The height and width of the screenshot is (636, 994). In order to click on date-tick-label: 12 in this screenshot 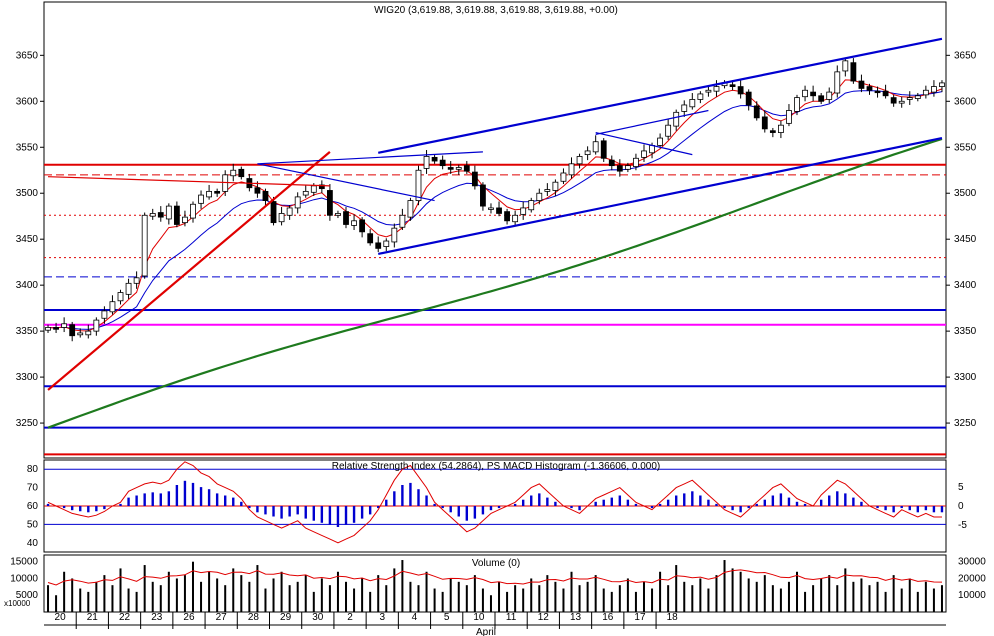, I will do `click(544, 617)`.